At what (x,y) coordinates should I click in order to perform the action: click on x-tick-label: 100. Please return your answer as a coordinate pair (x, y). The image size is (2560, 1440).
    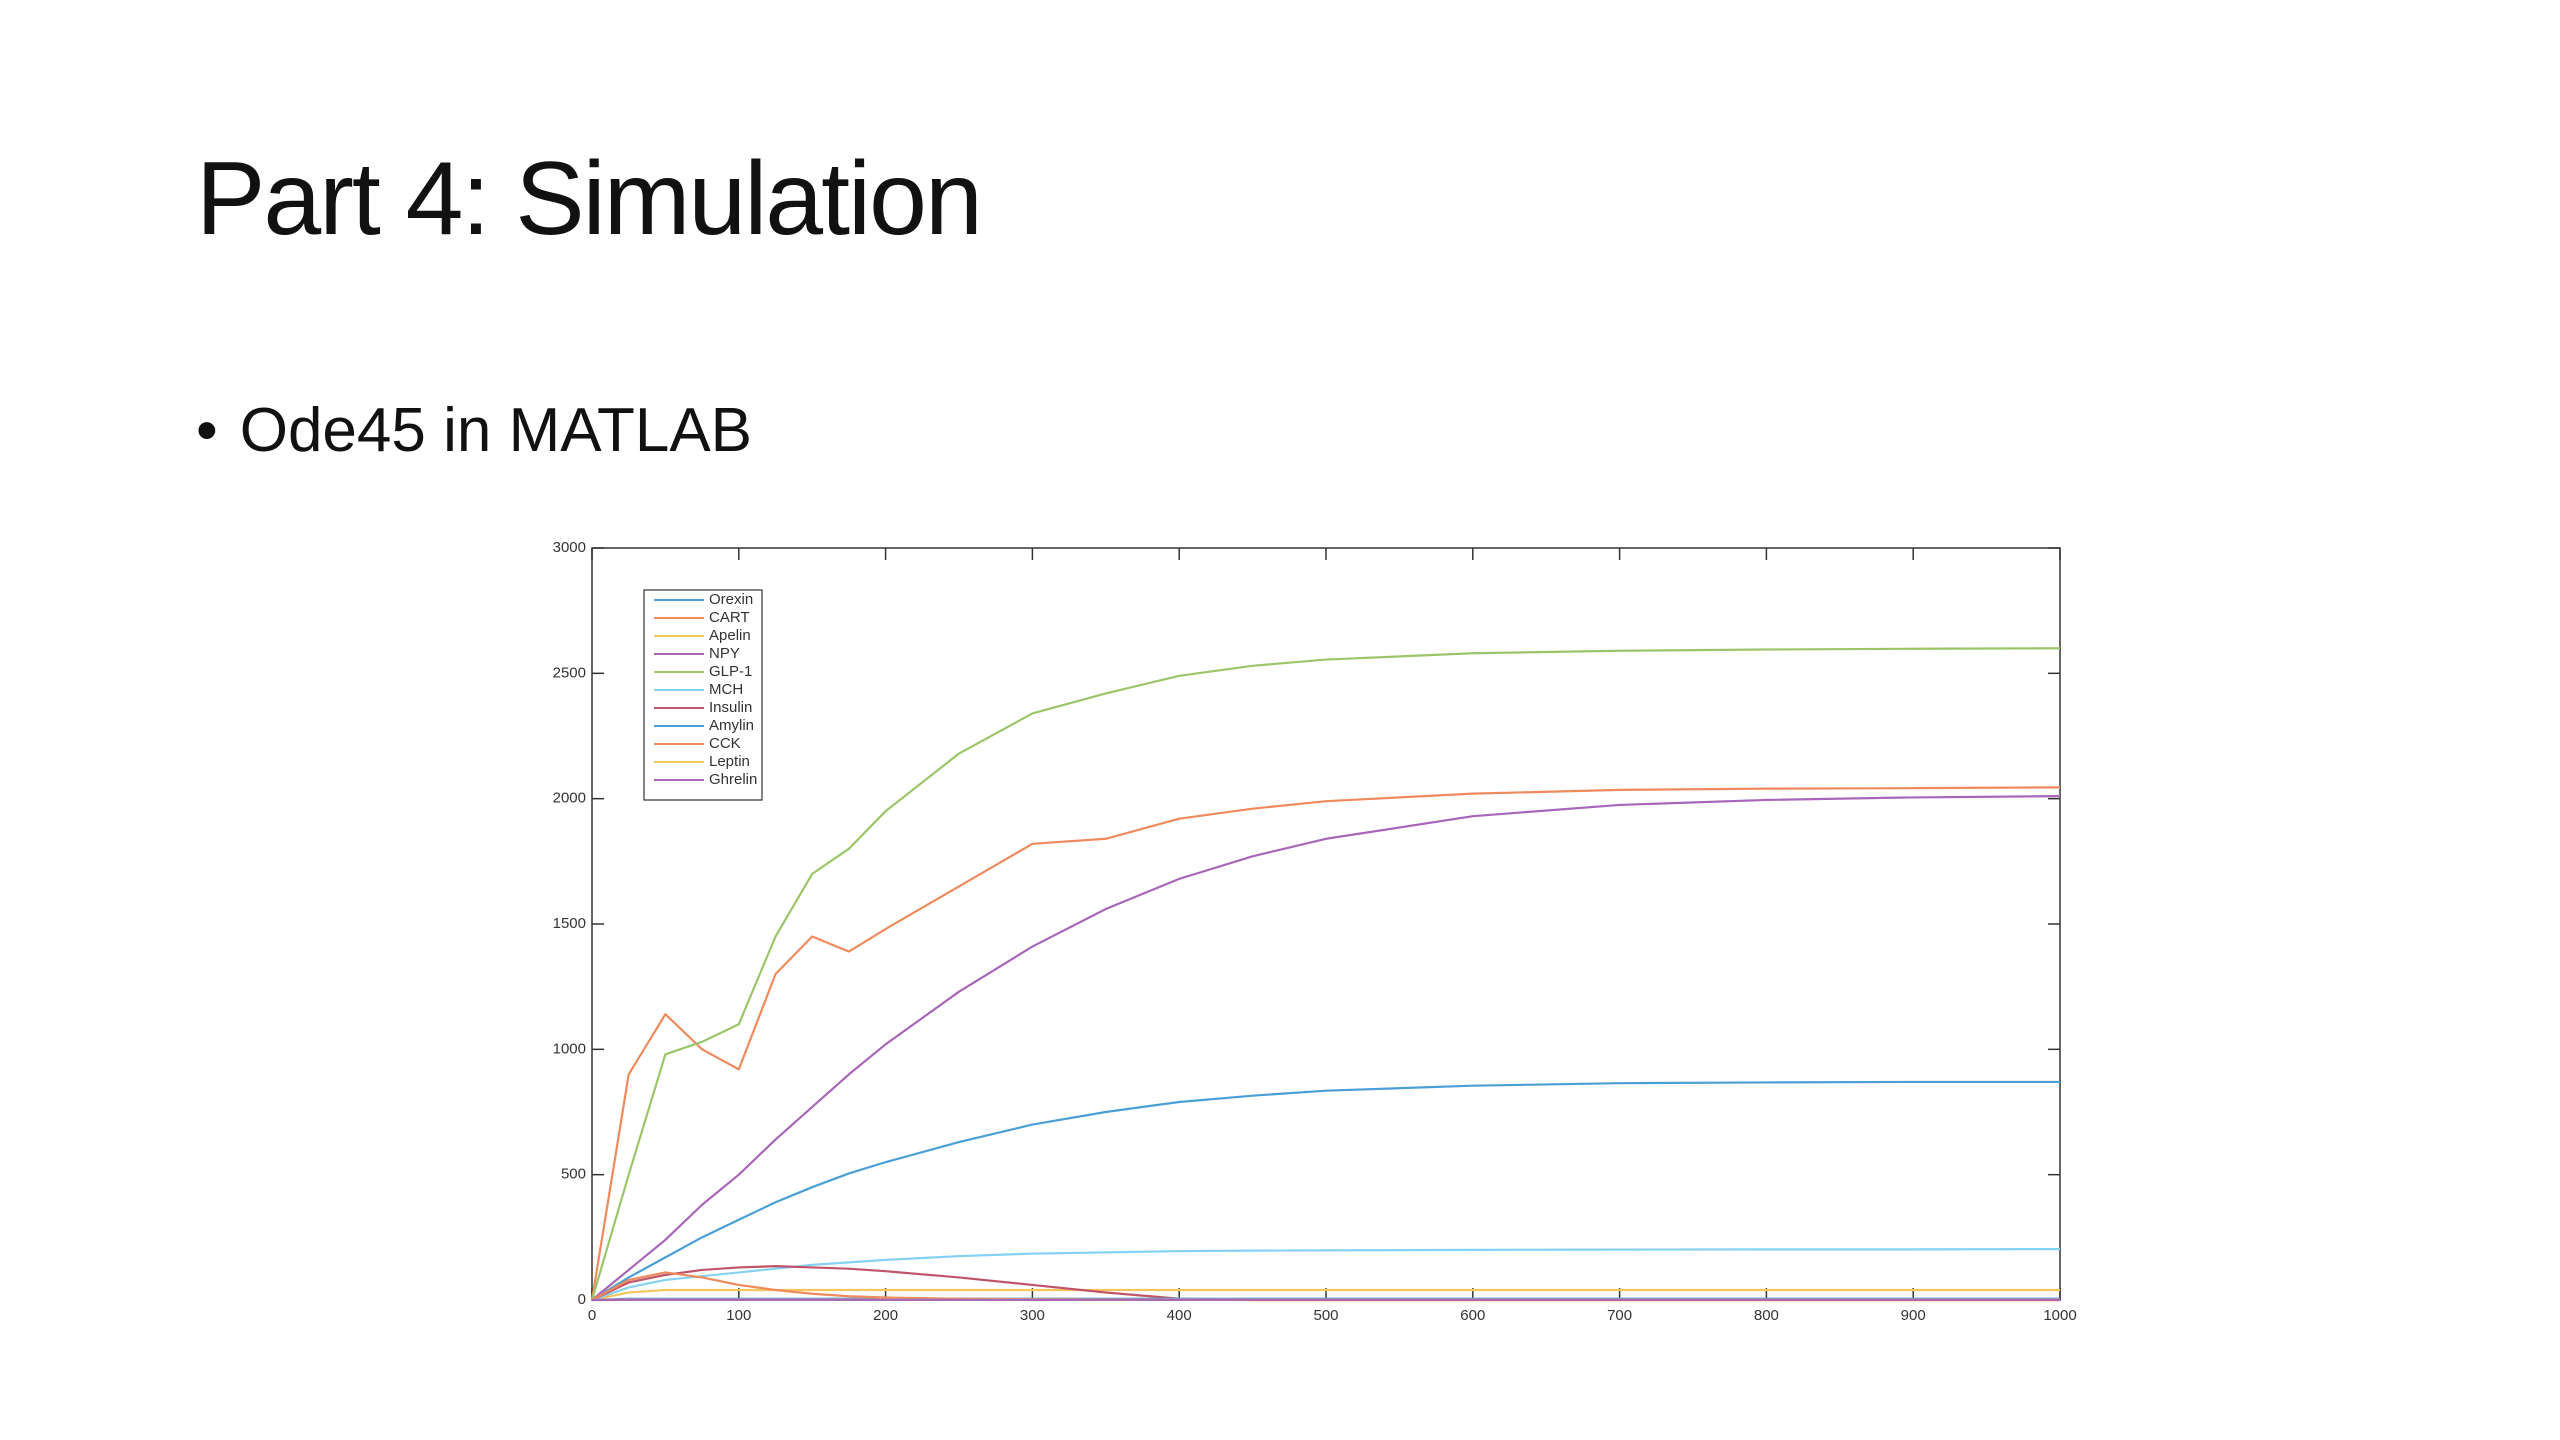
    Looking at the image, I should click on (738, 1315).